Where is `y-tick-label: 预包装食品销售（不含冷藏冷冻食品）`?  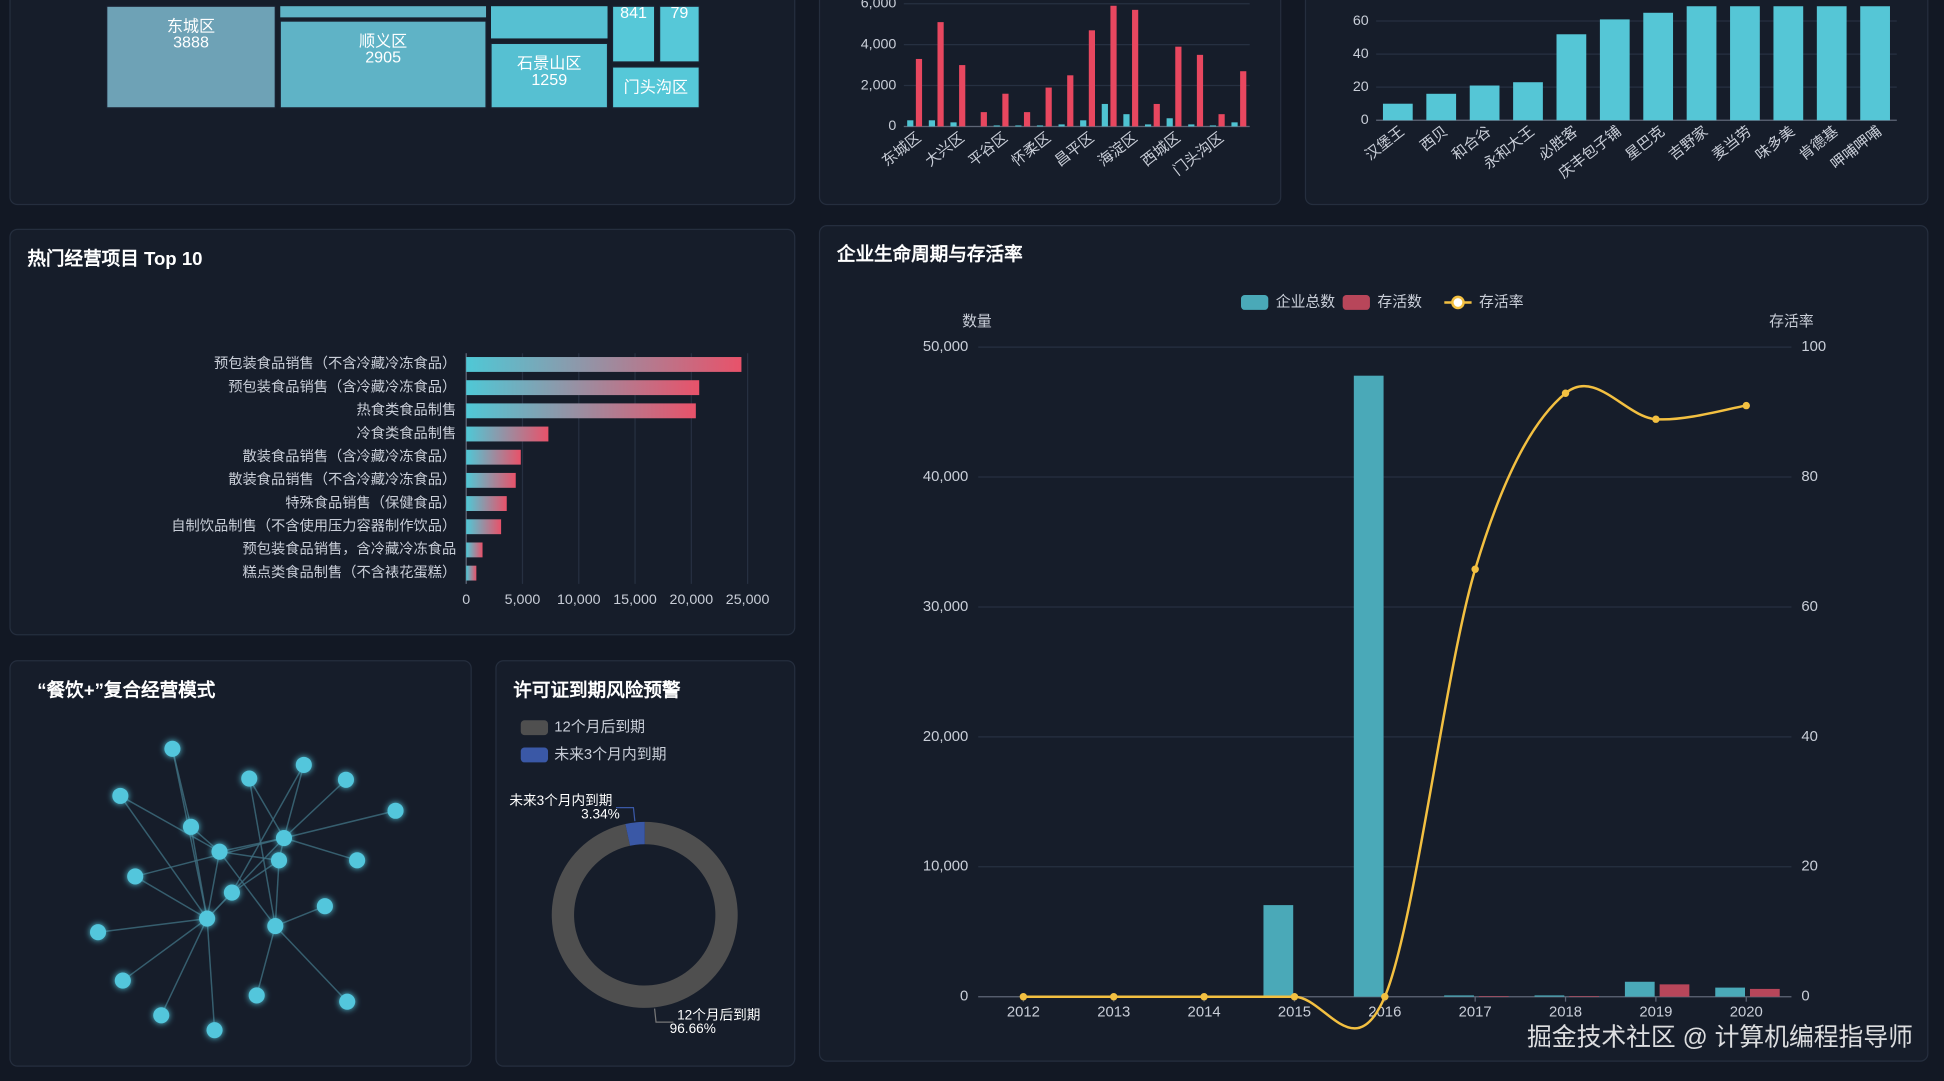
y-tick-label: 预包装食品销售（不含冷藏冷冻食品） is located at coordinates (335, 363).